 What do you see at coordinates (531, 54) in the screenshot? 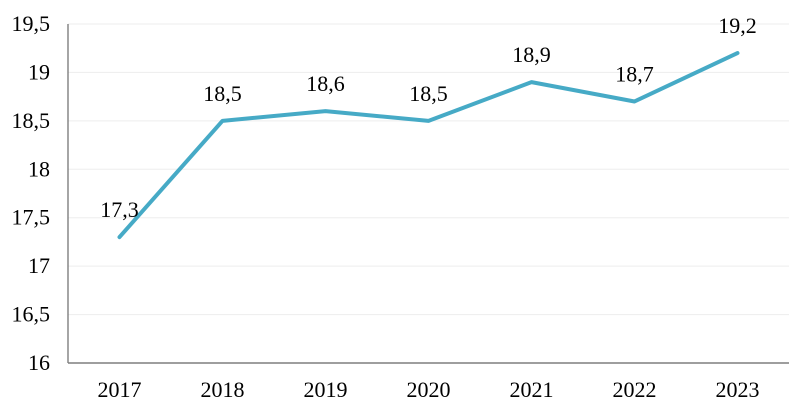
I see `data-point-label: 18,9` at bounding box center [531, 54].